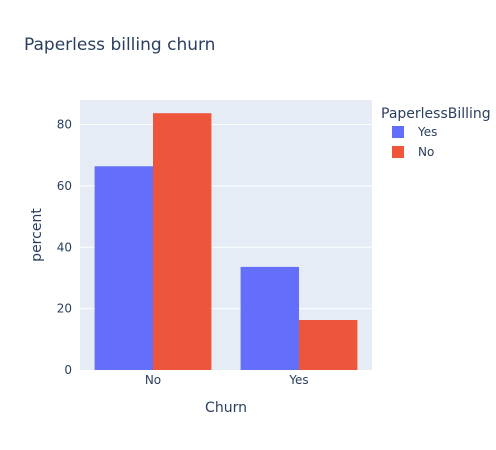 The width and height of the screenshot is (496, 450). I want to click on bar-no-yes, so click(123, 268).